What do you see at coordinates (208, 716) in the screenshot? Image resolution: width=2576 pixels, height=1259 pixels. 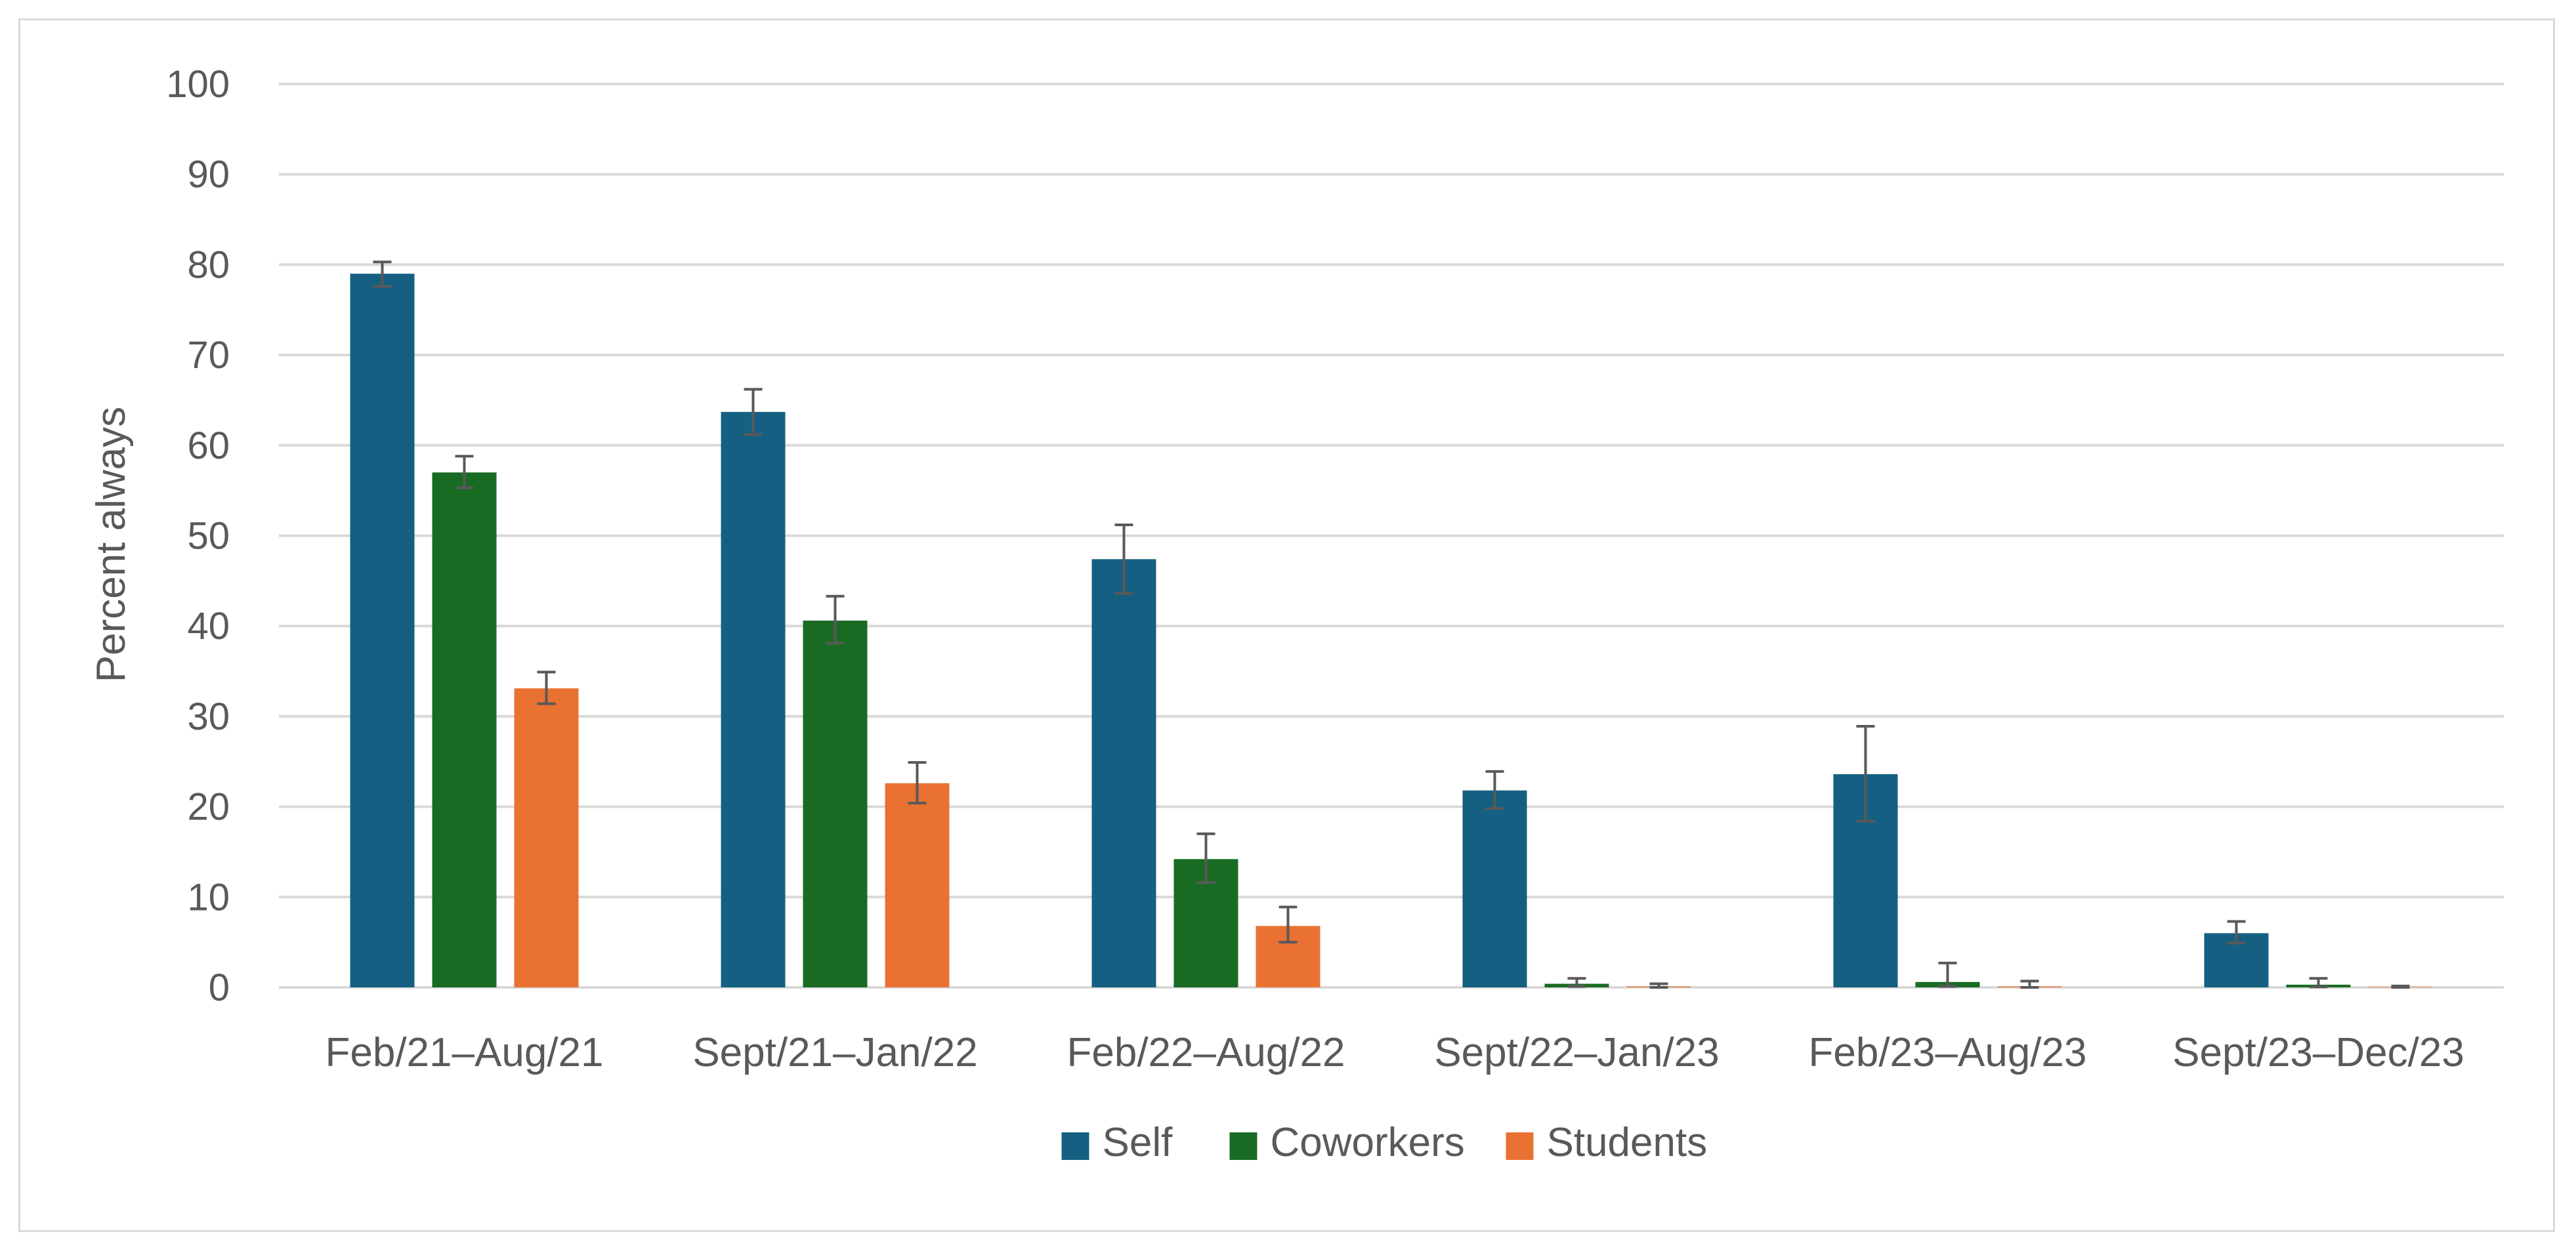 I see `y-tick-label-30: 30` at bounding box center [208, 716].